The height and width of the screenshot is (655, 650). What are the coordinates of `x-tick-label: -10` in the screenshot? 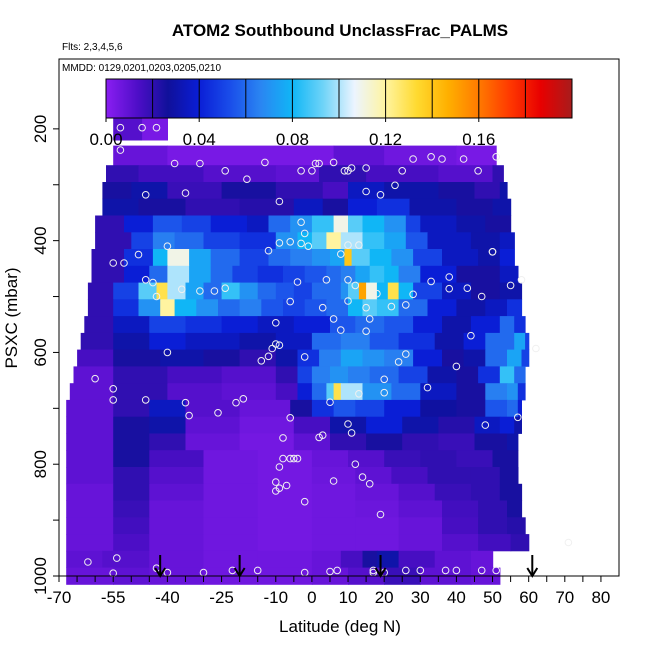 It's located at (275, 597).